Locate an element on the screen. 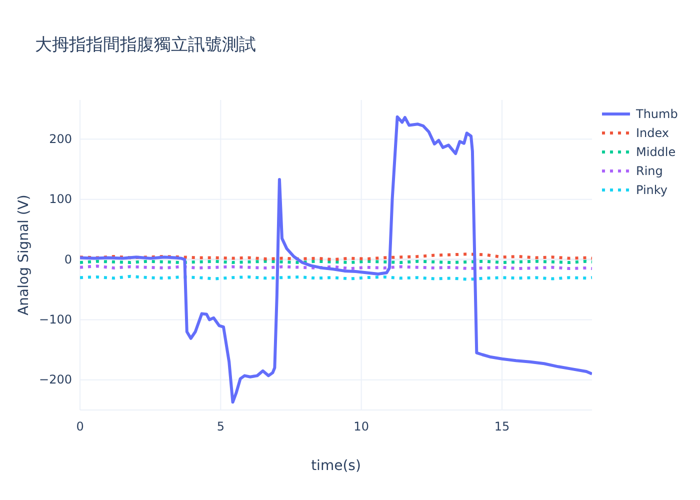  x-tick-label: 5 is located at coordinates (220, 427).